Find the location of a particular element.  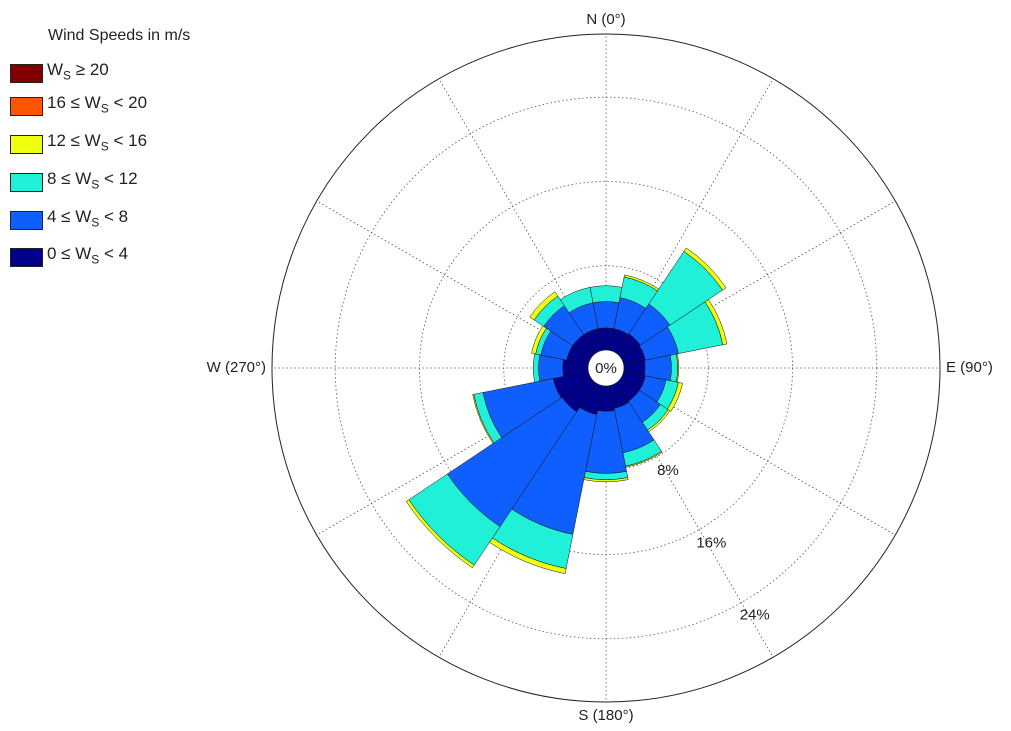

center-hole is located at coordinates (606, 368).